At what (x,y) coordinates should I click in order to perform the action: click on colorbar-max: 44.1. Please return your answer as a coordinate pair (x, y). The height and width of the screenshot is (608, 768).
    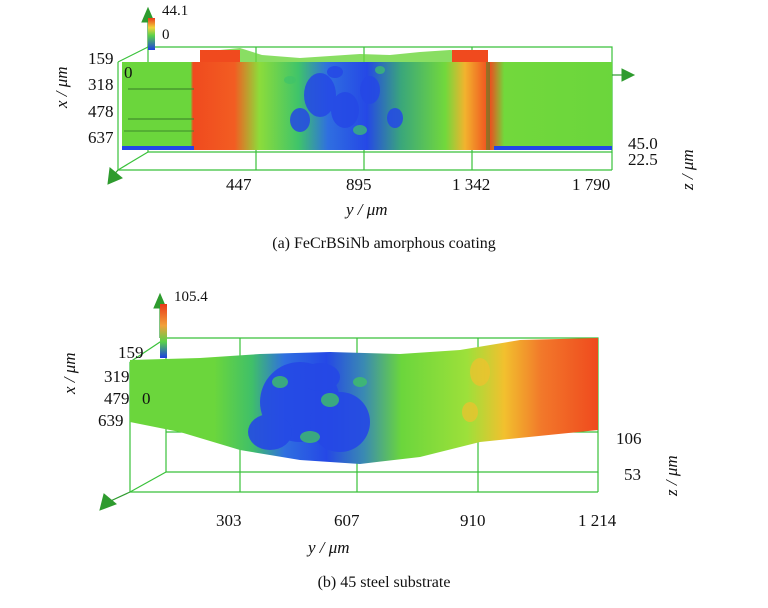
    Looking at the image, I should click on (175, 11).